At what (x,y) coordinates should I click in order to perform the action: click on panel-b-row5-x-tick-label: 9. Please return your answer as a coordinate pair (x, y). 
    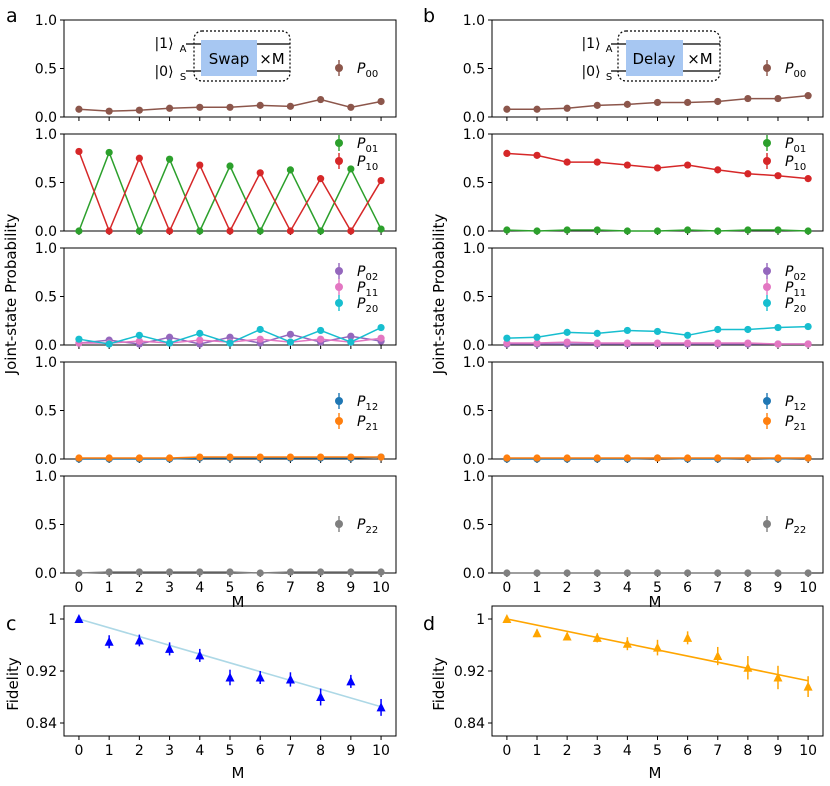
    Looking at the image, I should click on (778, 588).